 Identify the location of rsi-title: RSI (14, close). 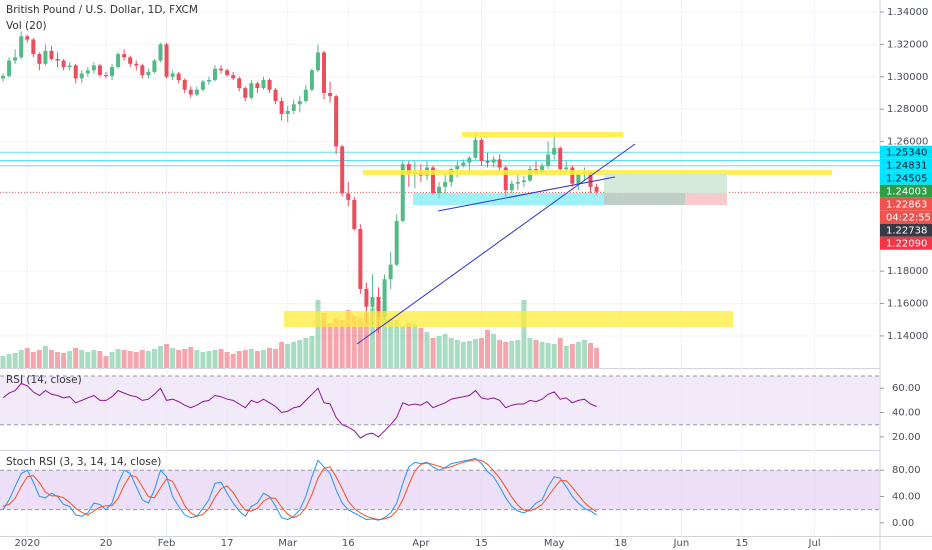
(44, 380).